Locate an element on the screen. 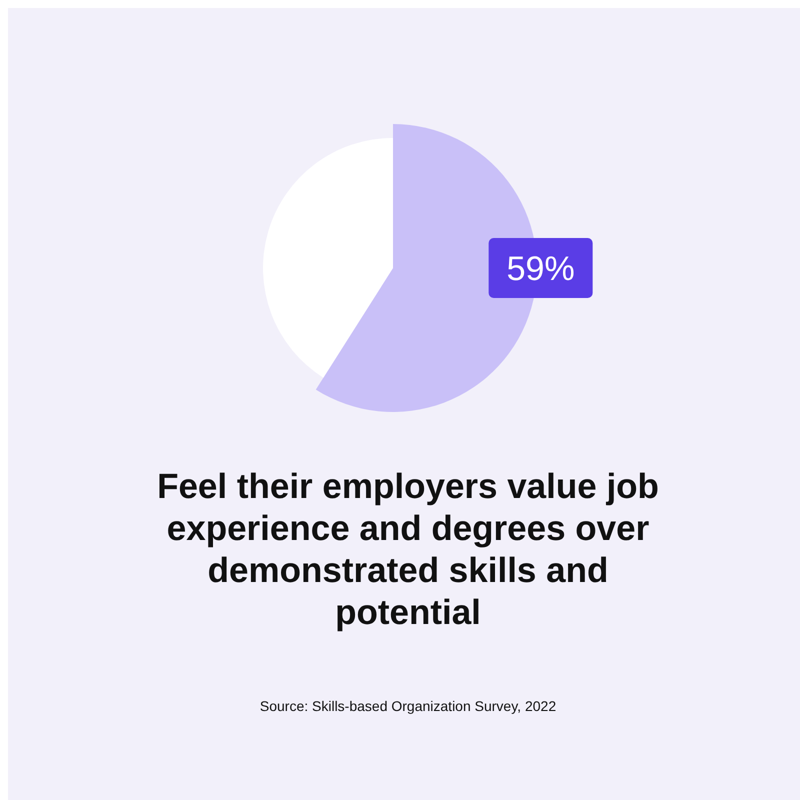  data-label: 59% is located at coordinates (540, 269).